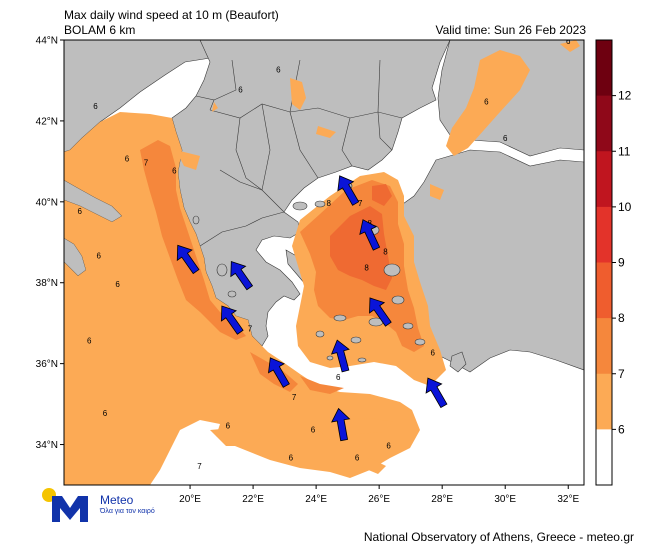  Describe the element at coordinates (621, 263) in the screenshot. I see `colorbar-label: 9` at that location.